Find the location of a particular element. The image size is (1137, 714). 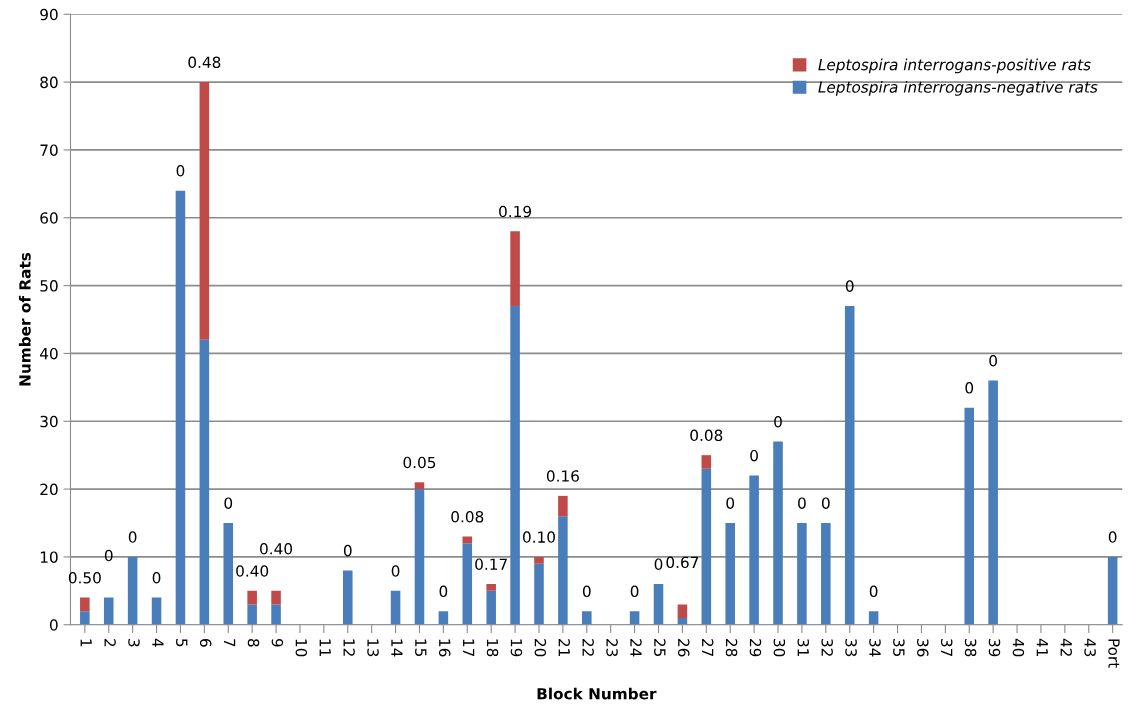

x-tick-label: 43 is located at coordinates (1090, 647).